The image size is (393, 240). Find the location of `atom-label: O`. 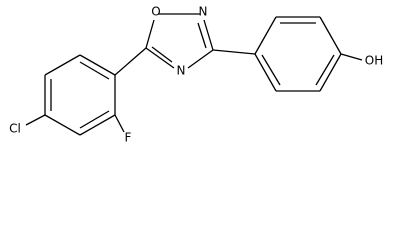

atom-label: O is located at coordinates (155, 12).